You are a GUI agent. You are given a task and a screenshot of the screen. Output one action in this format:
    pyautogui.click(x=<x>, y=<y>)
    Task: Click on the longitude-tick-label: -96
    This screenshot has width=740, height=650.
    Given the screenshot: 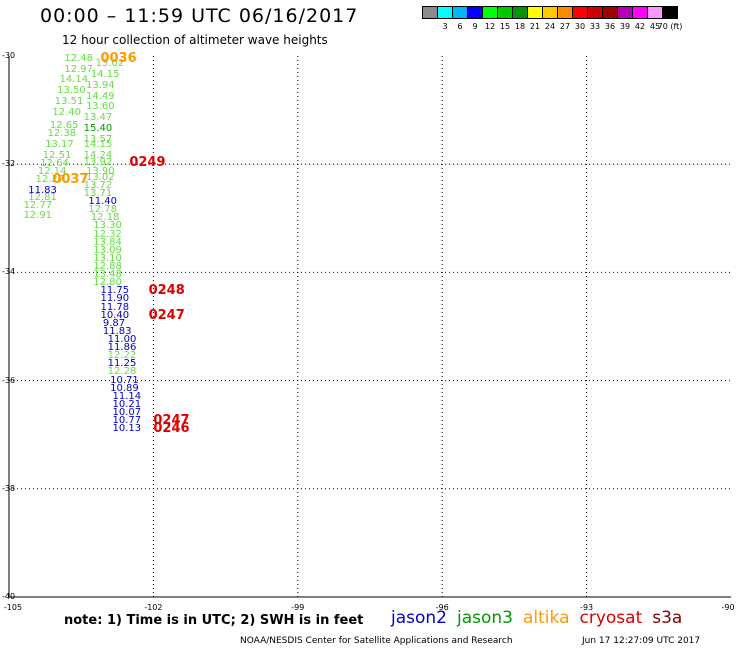 What is the action you would take?
    pyautogui.click(x=442, y=607)
    